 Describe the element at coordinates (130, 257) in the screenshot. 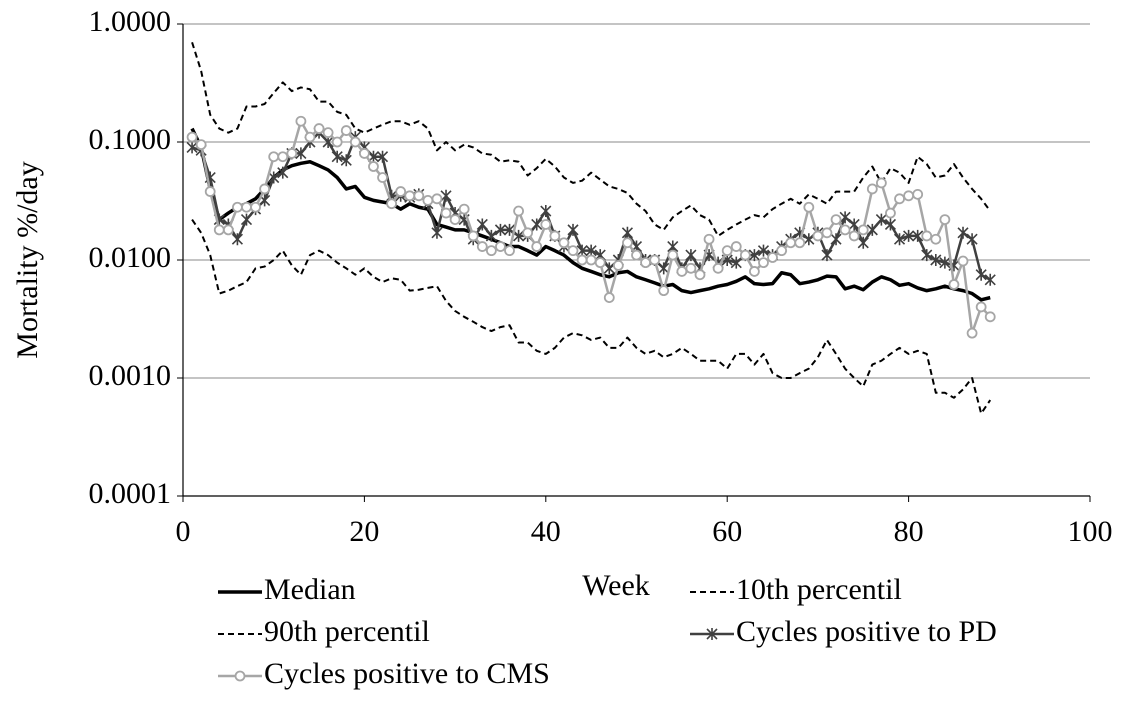

I see `y-tick-label: 0.0100` at that location.